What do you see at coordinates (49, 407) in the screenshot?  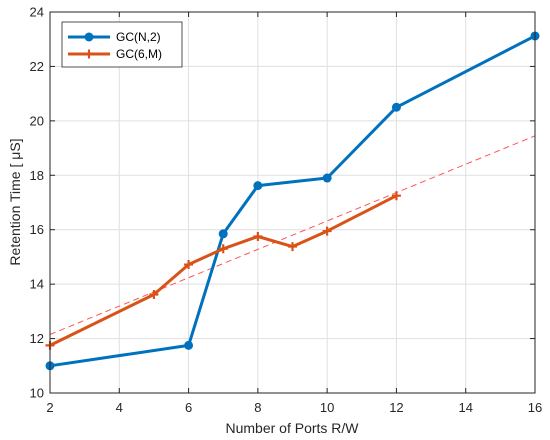 I see `x-tick-label: 2` at bounding box center [49, 407].